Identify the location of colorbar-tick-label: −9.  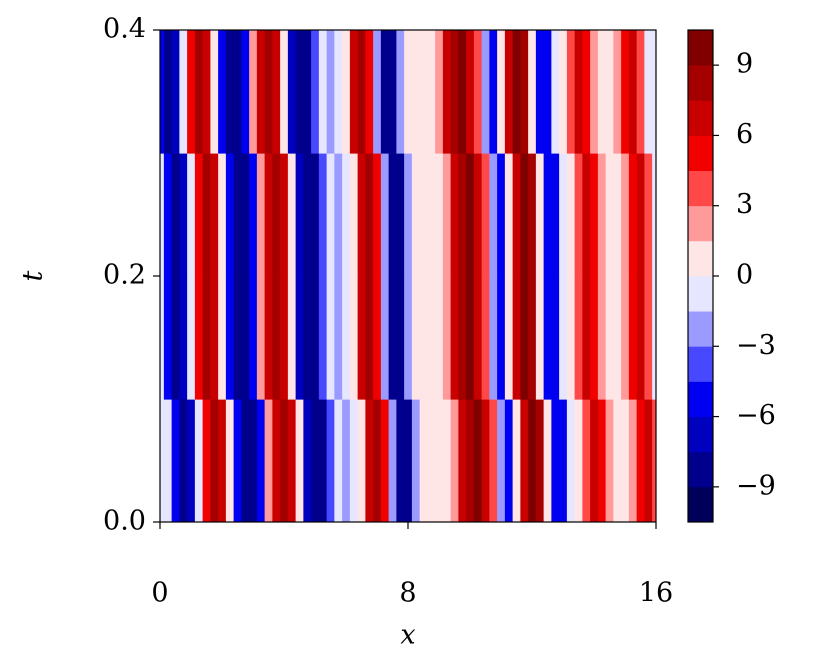
(756, 485).